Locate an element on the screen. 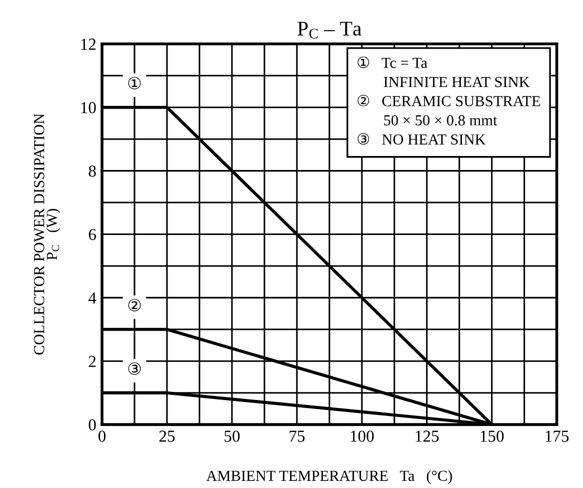 The image size is (583, 488). series-label: ① is located at coordinates (134, 83).